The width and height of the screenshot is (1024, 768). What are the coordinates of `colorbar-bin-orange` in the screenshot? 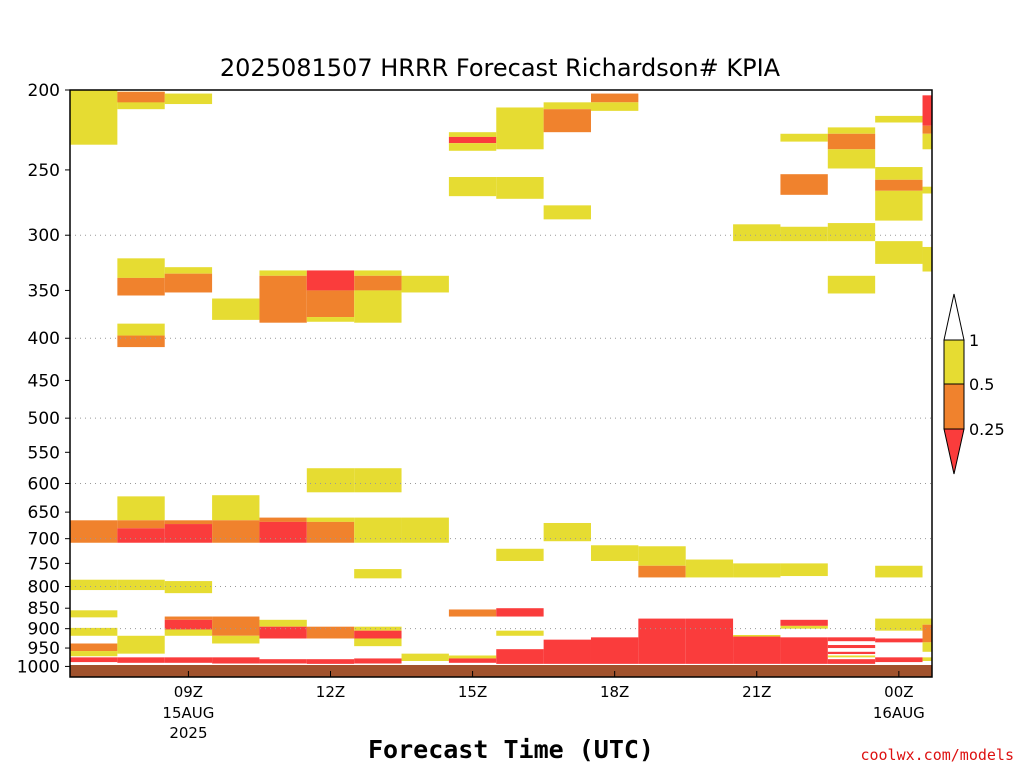 It's located at (954, 406).